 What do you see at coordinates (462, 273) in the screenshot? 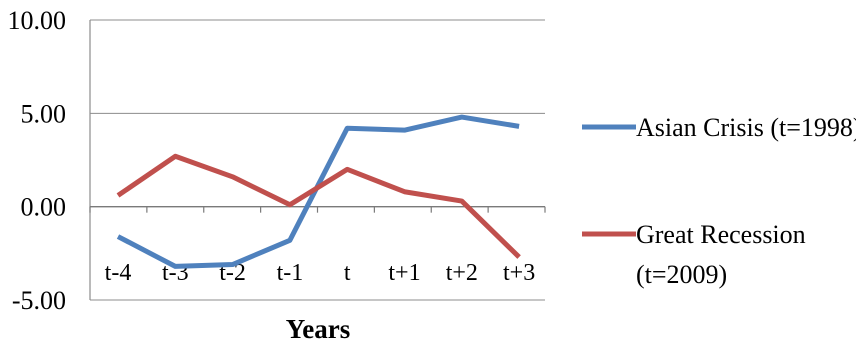
I see `x-tick-label: t+2` at bounding box center [462, 273].